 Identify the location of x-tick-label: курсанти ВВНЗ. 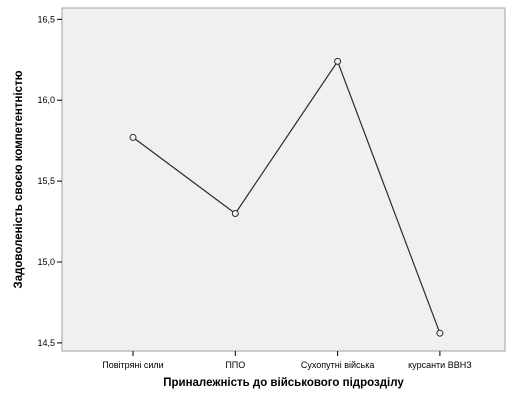
(440, 365).